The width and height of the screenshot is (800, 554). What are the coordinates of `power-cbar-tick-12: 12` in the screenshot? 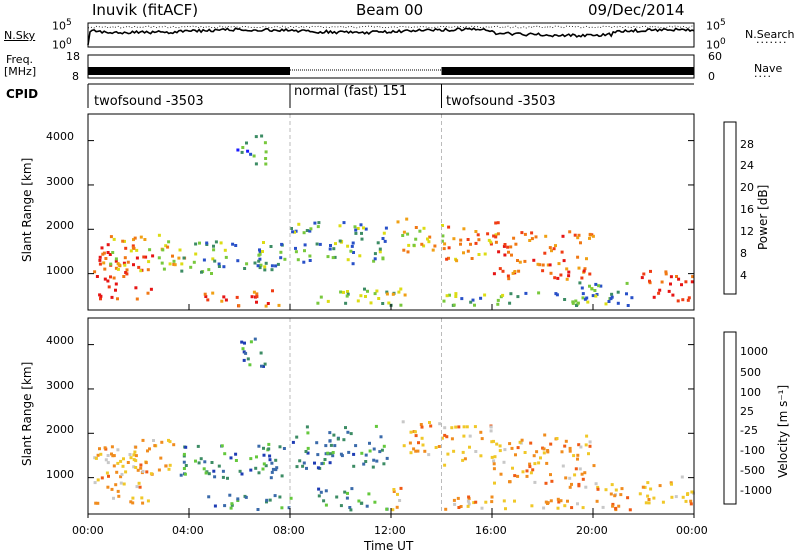 It's located at (747, 231).